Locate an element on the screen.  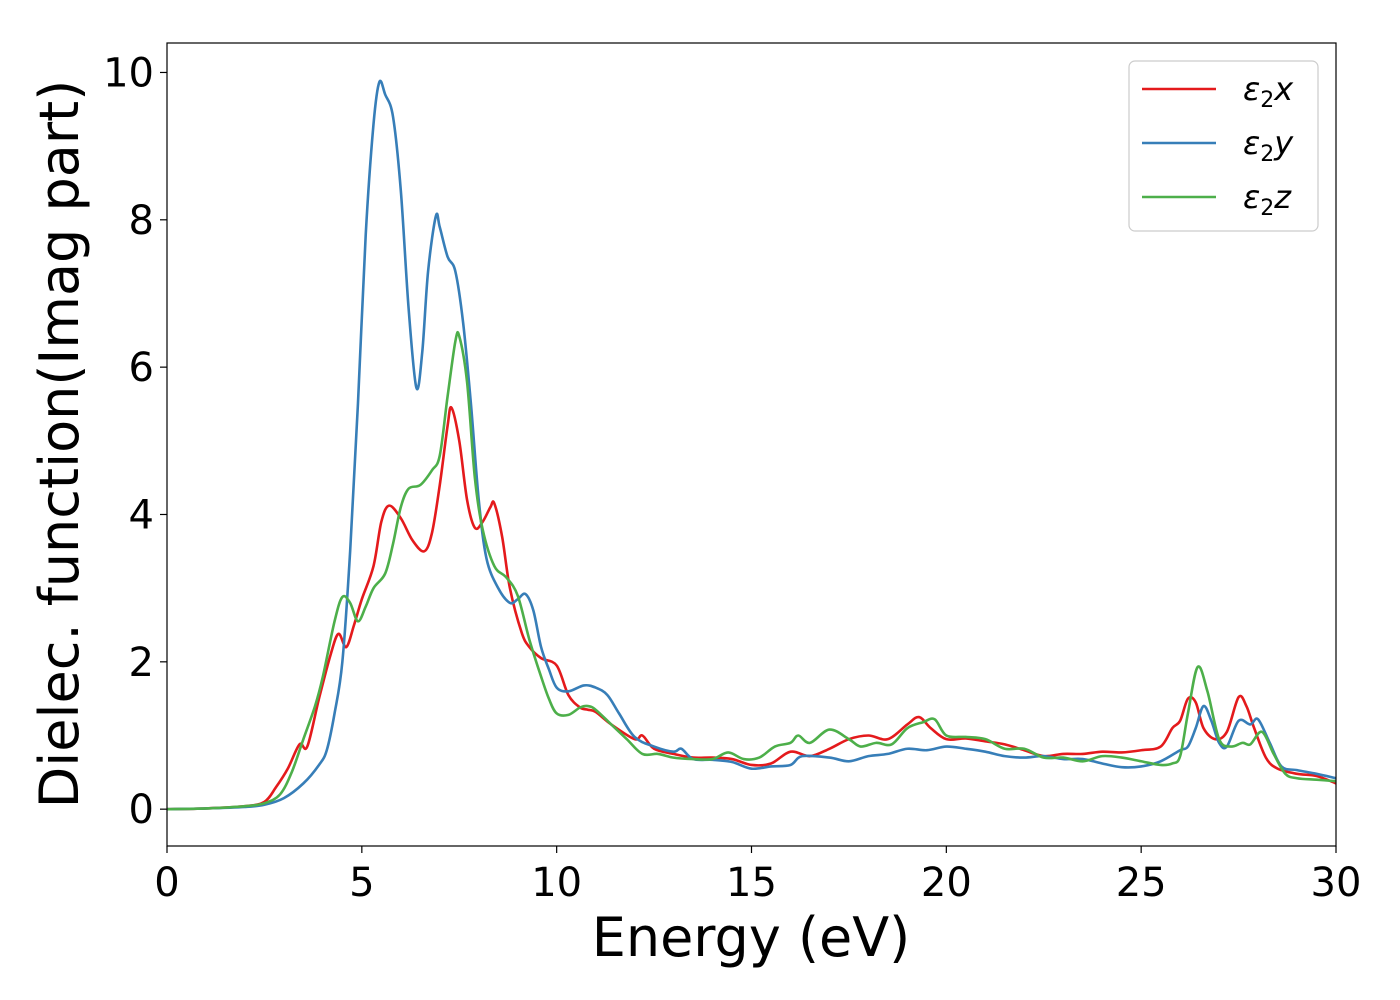
x-tick-label: 0 is located at coordinates (166, 883).